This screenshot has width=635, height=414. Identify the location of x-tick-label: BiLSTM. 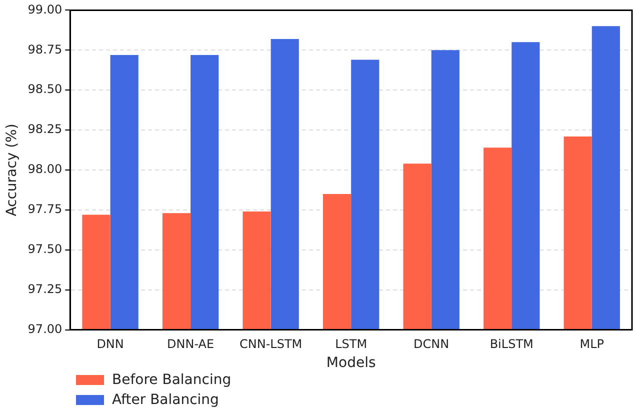
(512, 344).